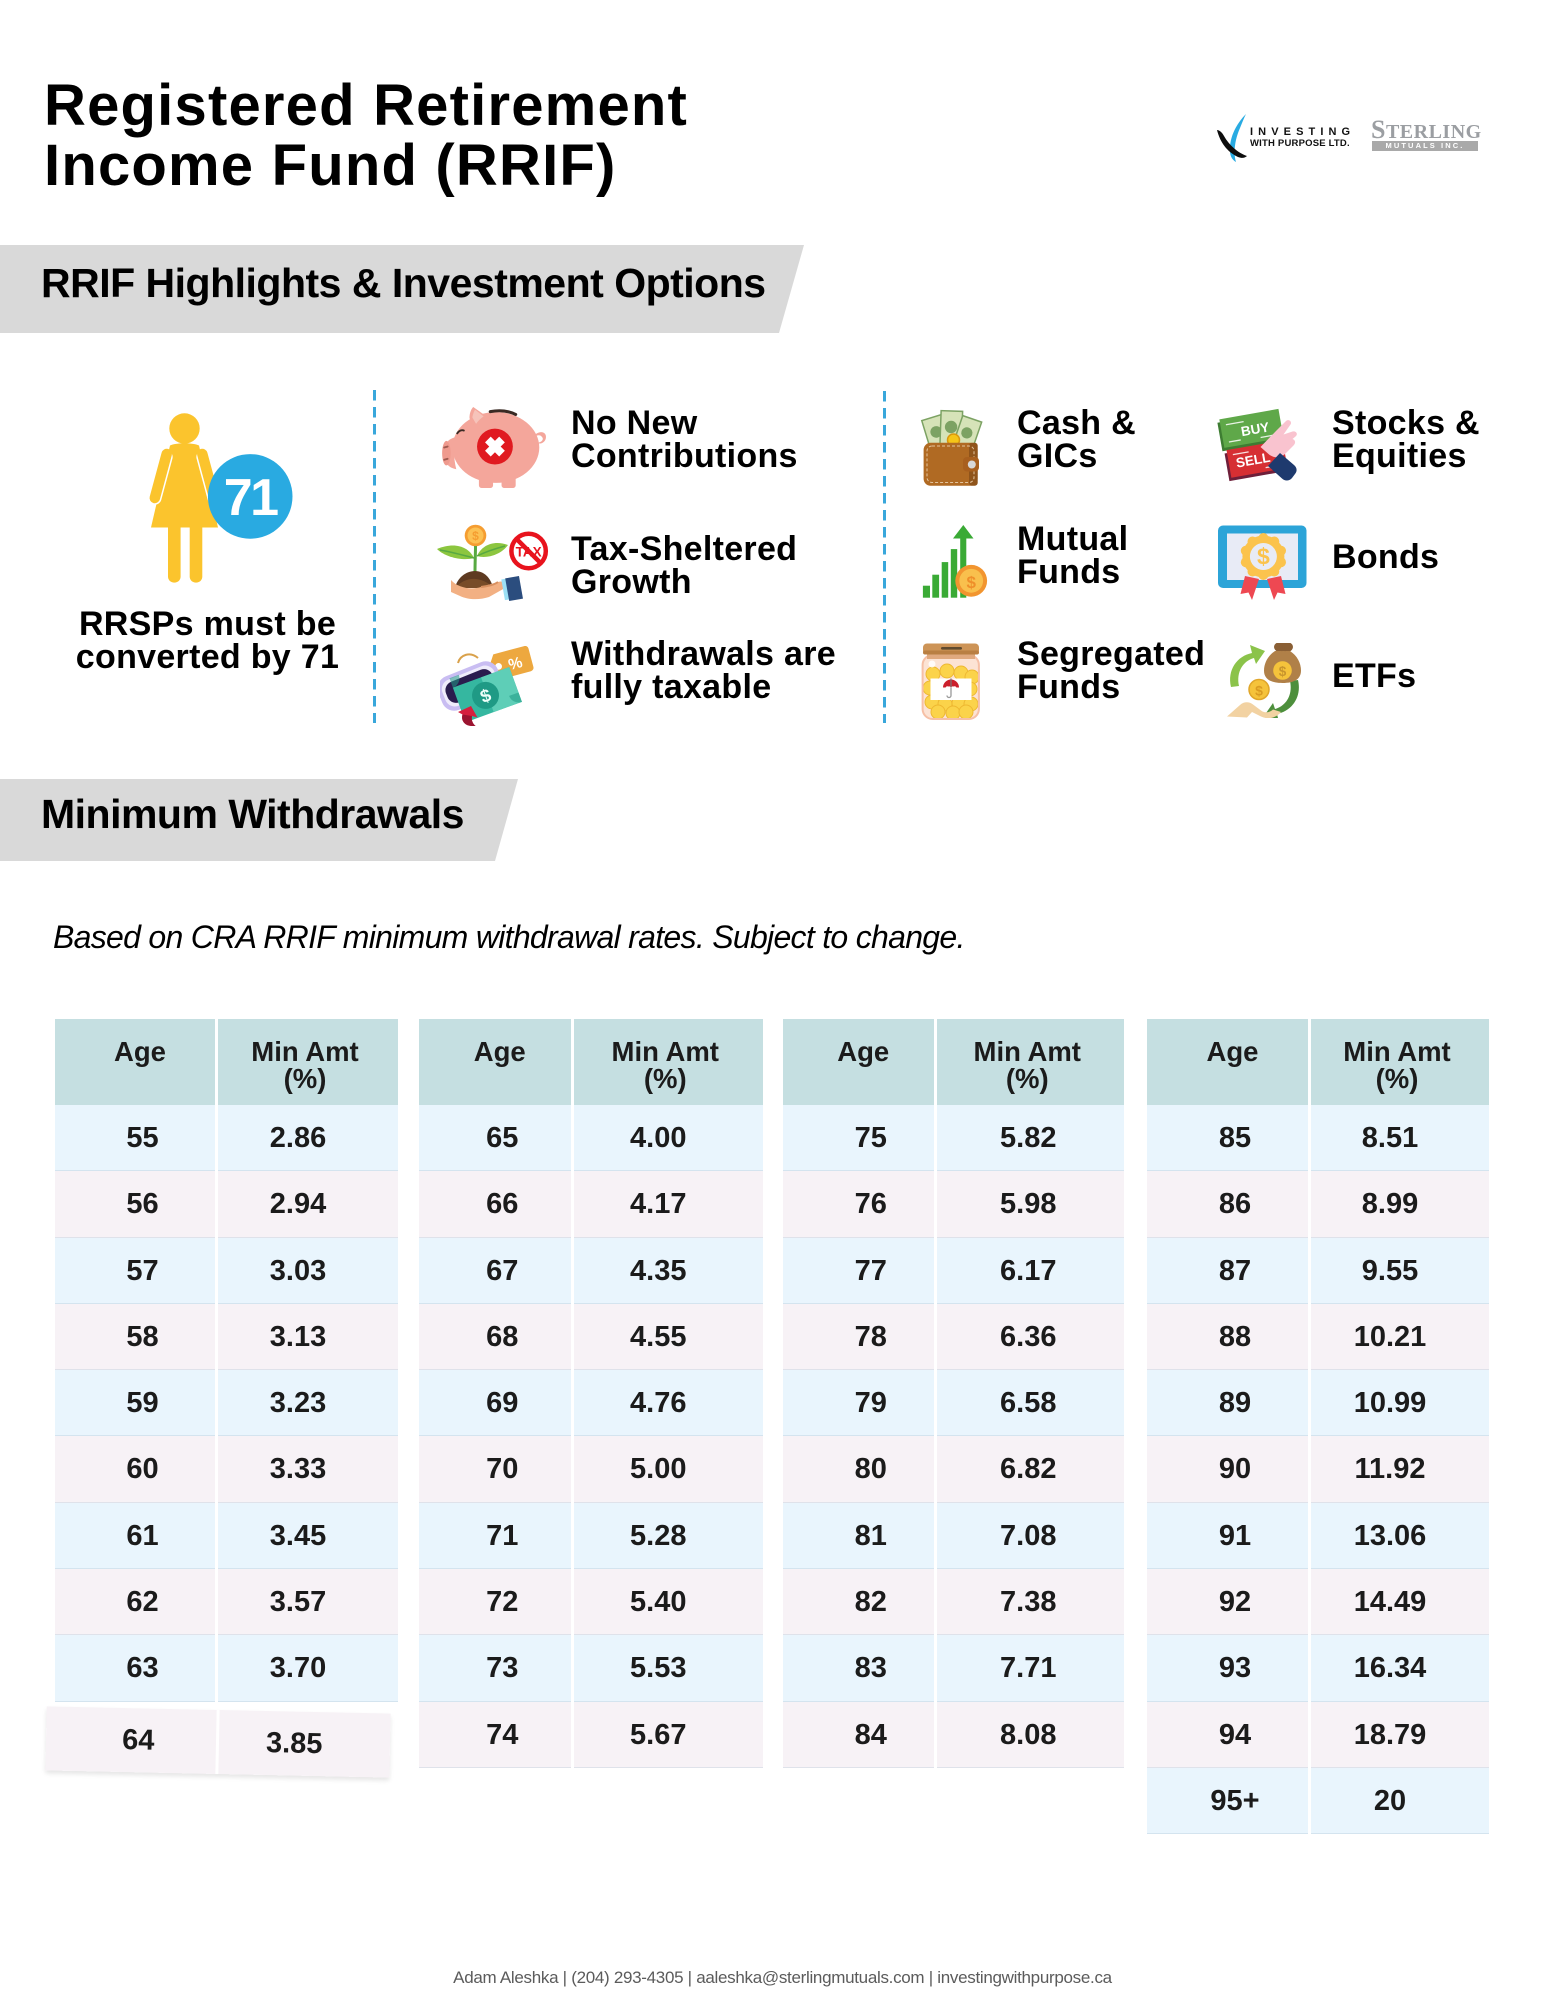  Describe the element at coordinates (251, 498) in the screenshot. I see `svg-text: 71` at that location.